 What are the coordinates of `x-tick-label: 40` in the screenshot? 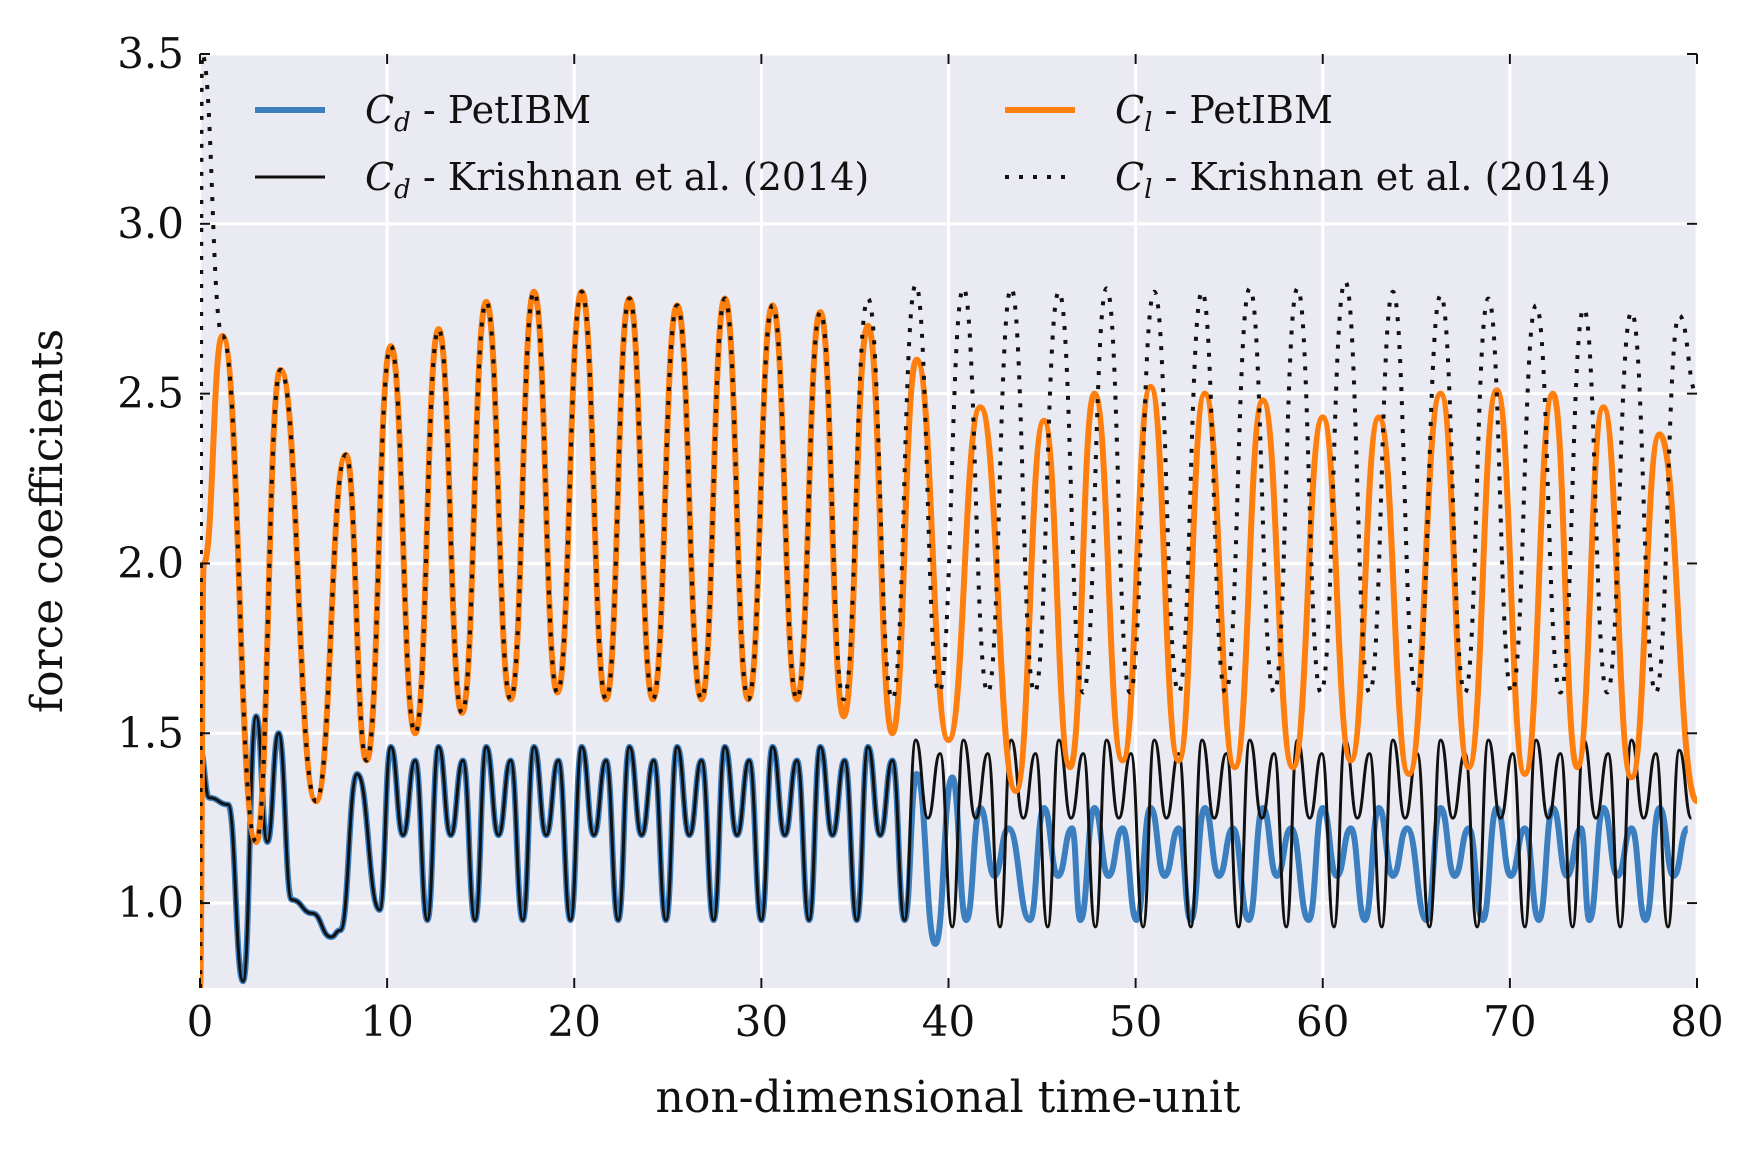 It's located at (948, 1021).